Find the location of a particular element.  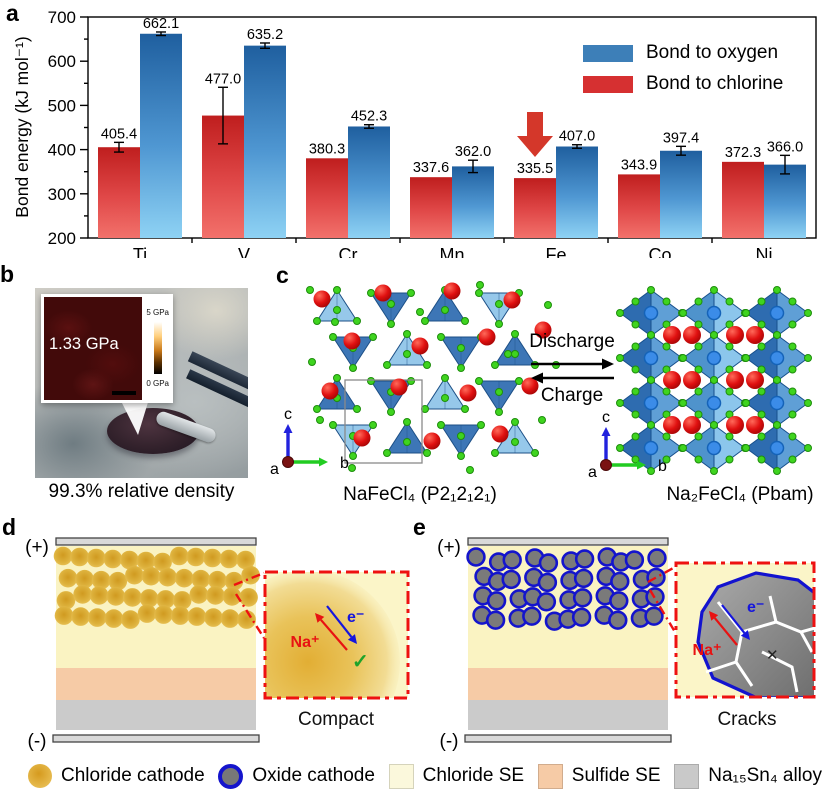

chloride-cathode-swatch is located at coordinates (40, 776).